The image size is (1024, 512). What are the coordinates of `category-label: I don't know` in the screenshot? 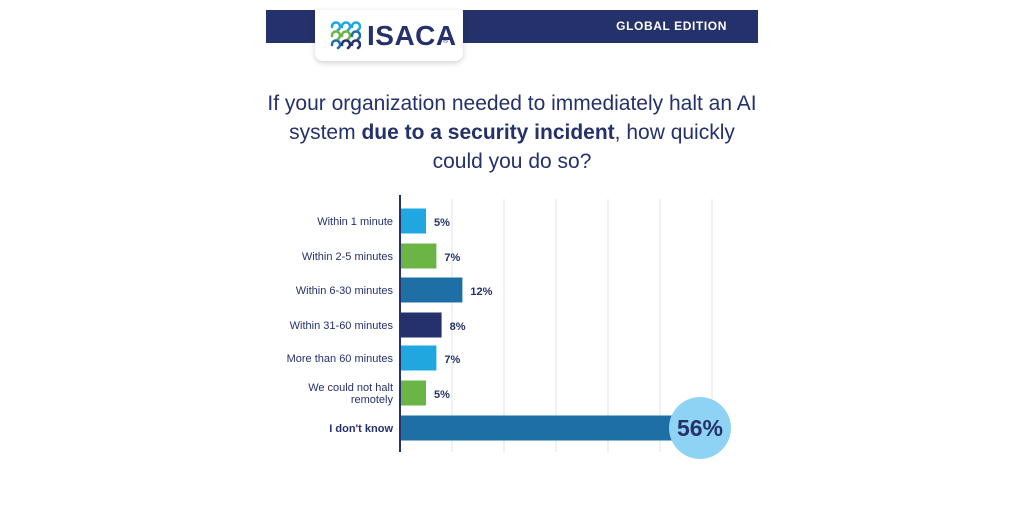 It's located at (361, 429).